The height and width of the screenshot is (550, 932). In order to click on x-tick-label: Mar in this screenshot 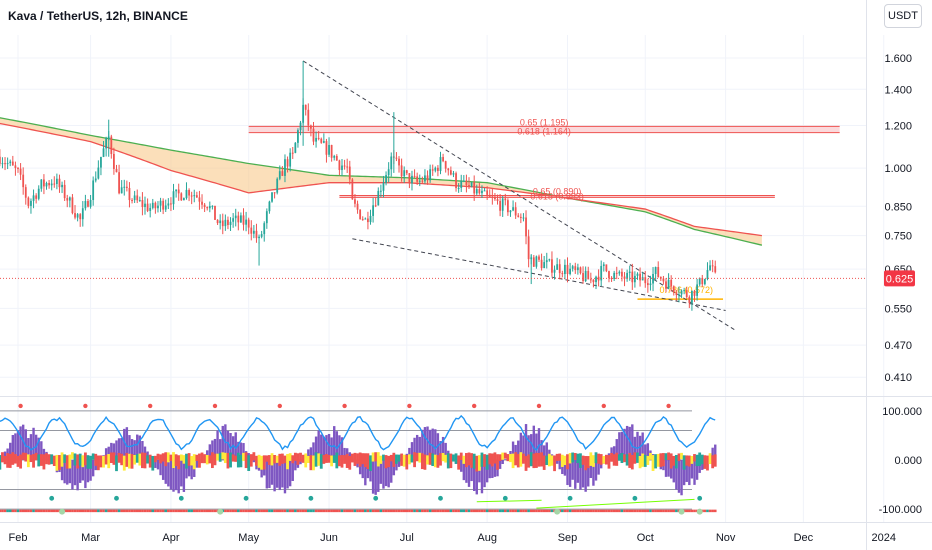, I will do `click(90, 538)`.